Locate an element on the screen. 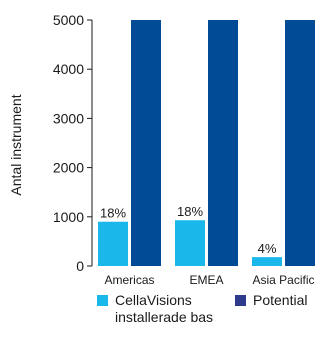 The height and width of the screenshot is (356, 329). x-category-label: Americas is located at coordinates (129, 280).